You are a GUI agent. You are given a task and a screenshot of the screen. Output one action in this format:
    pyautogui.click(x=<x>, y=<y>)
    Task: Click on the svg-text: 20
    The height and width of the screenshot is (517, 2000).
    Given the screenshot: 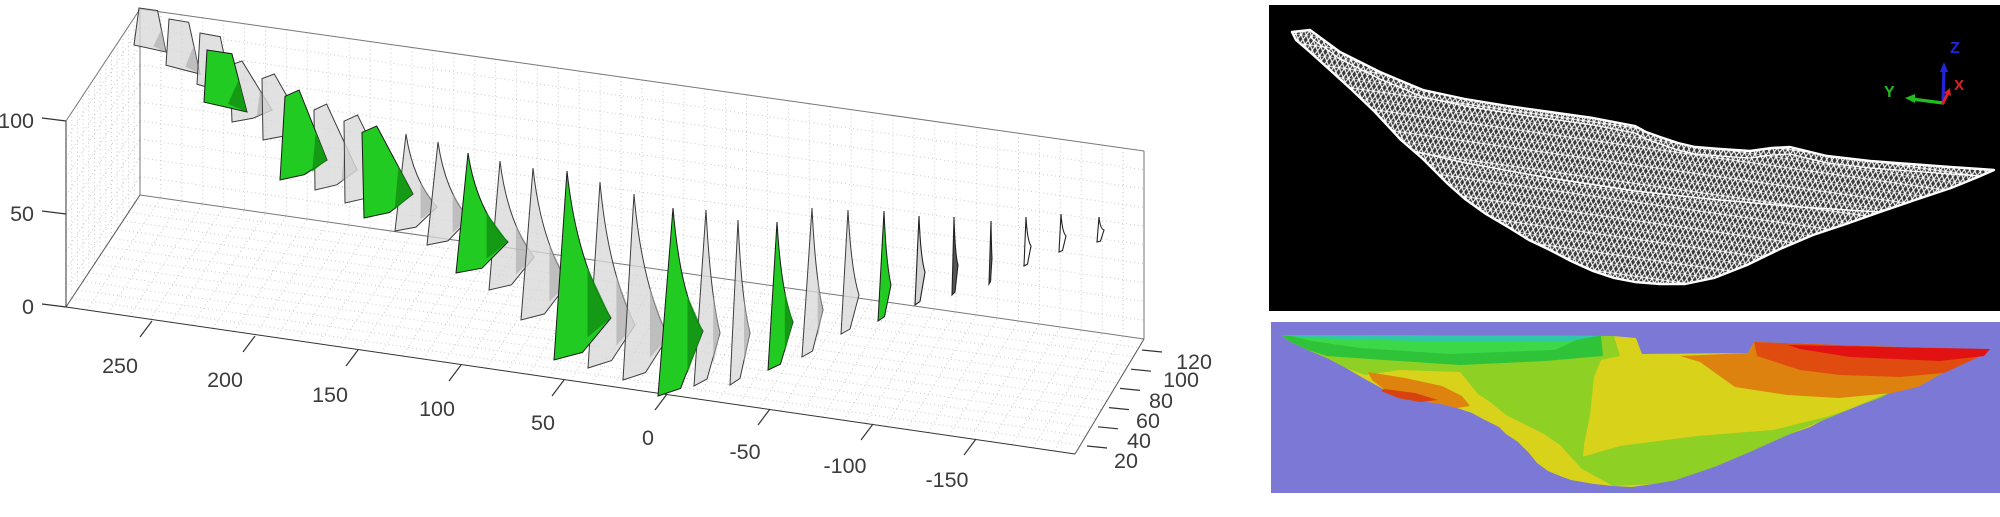 What is the action you would take?
    pyautogui.click(x=1126, y=461)
    